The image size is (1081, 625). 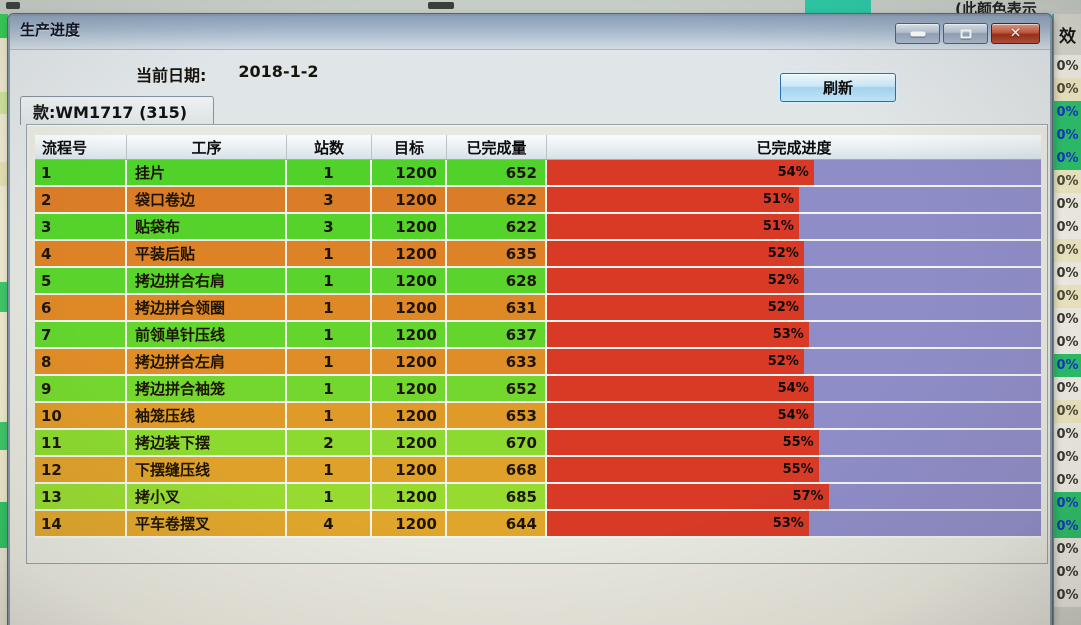 What do you see at coordinates (538, 362) in the screenshot?
I see `table-row: 8 拷边拼合左肩 1 1200 633 52%` at bounding box center [538, 362].